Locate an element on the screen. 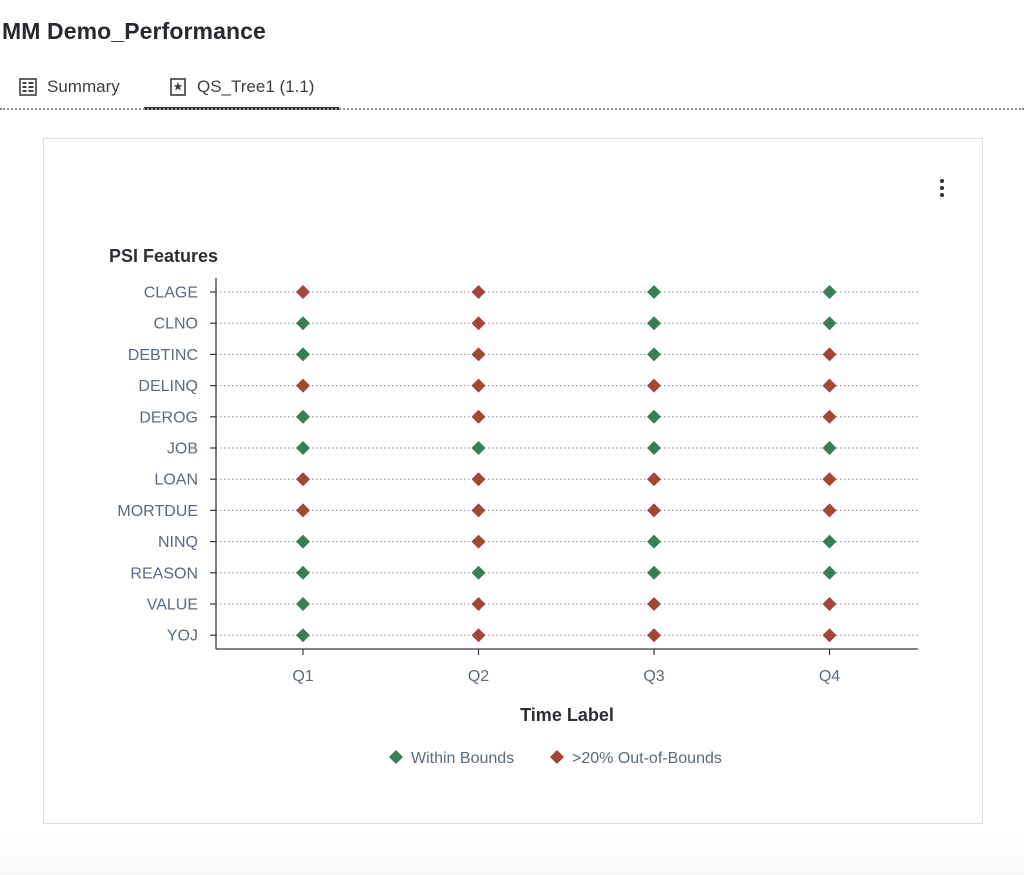 The height and width of the screenshot is (875, 1024). y-tick-label: JOB is located at coordinates (182, 449).